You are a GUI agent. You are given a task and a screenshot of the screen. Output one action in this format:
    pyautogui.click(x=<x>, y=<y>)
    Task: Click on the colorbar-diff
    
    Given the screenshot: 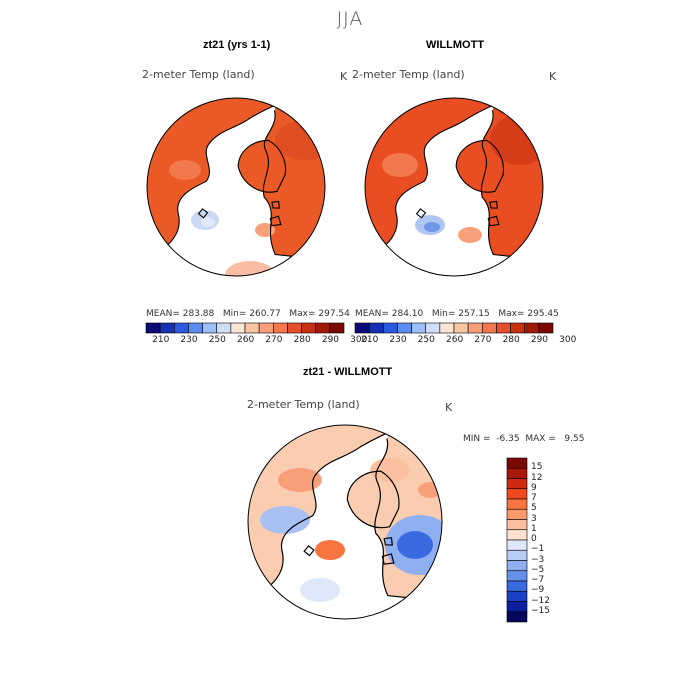 What is the action you would take?
    pyautogui.click(x=517, y=540)
    